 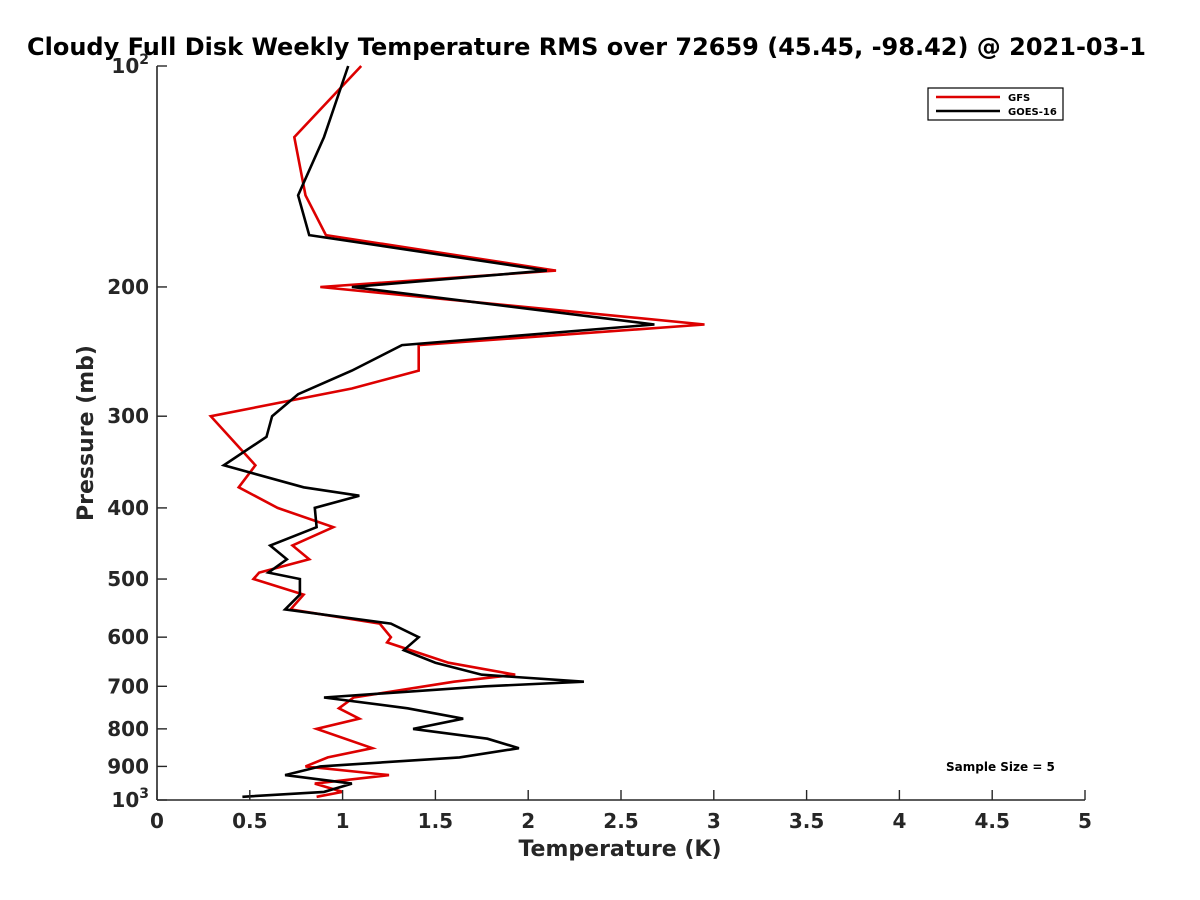 What do you see at coordinates (343, 821) in the screenshot?
I see `x-tick-label: 1` at bounding box center [343, 821].